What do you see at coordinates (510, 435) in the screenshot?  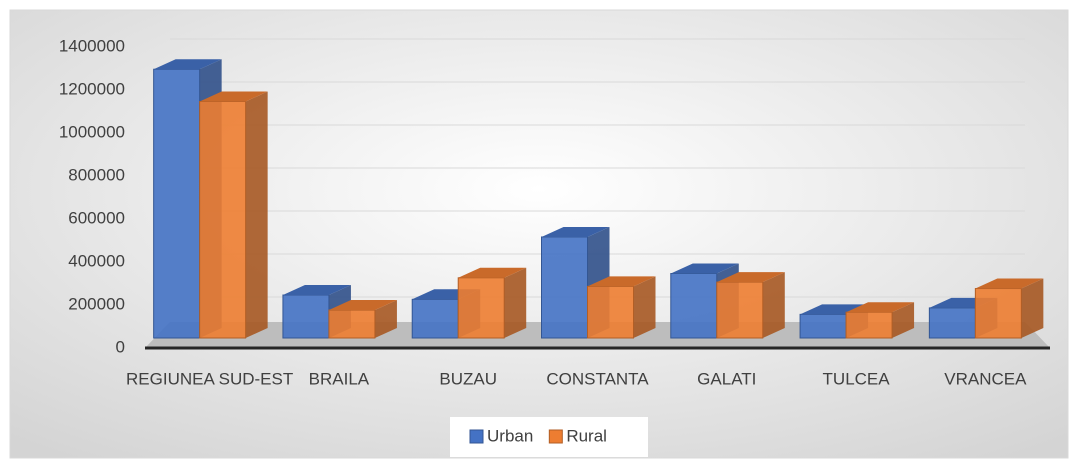 I see `legend-label: Urban` at bounding box center [510, 435].